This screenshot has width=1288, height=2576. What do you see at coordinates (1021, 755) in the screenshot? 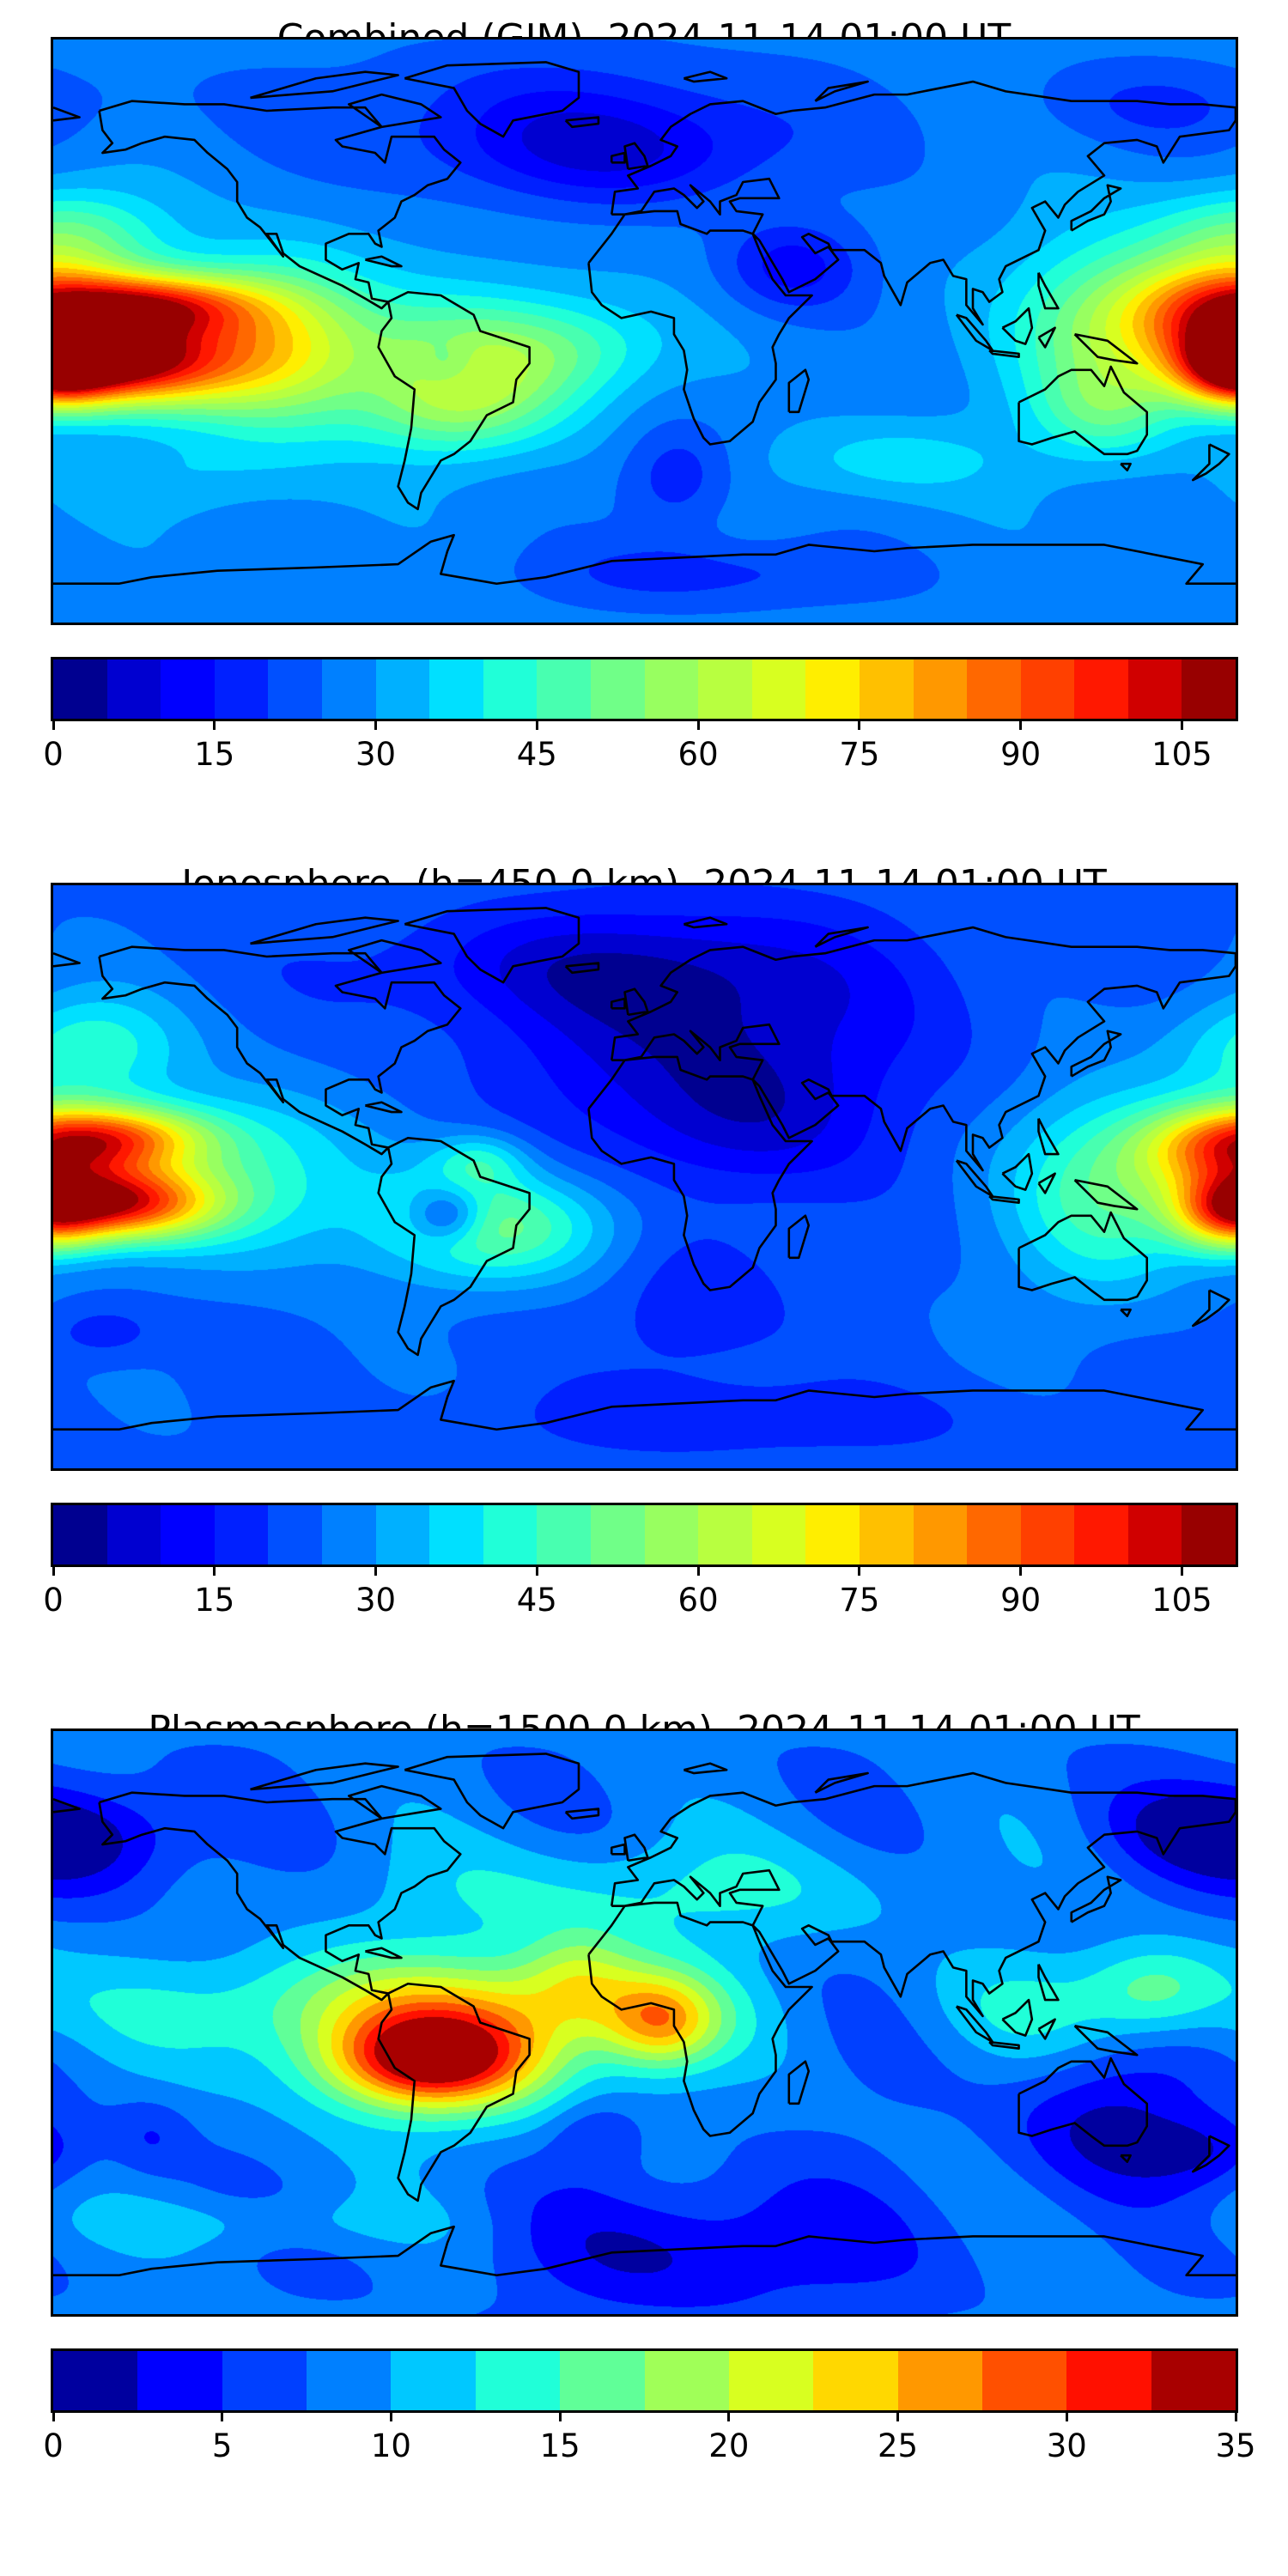
I see `colorbar-tick-label: 90` at bounding box center [1021, 755].